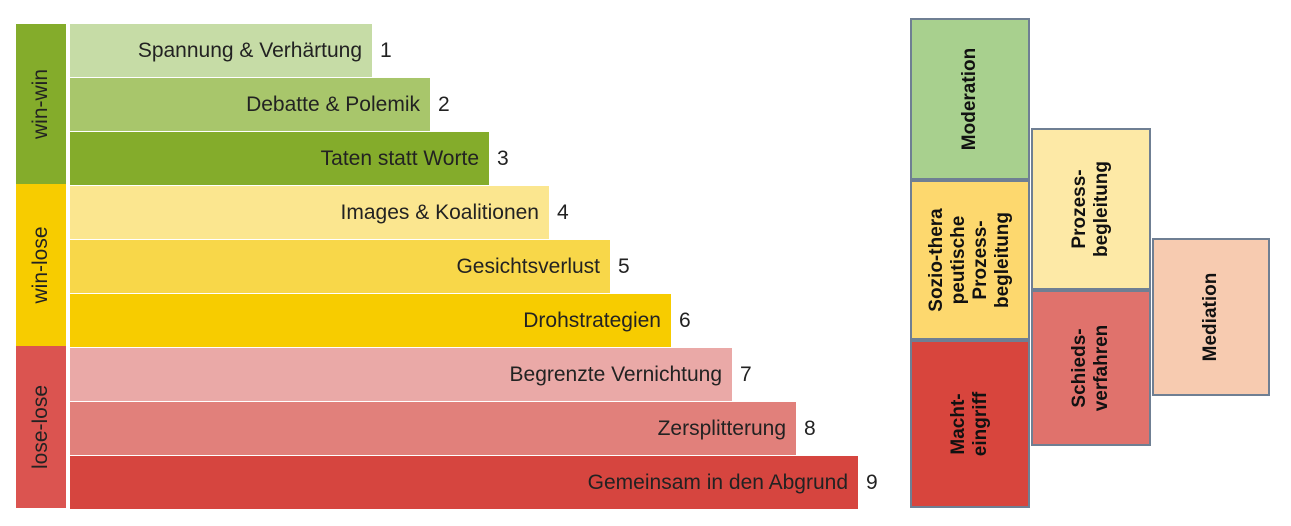  What do you see at coordinates (386, 50) in the screenshot?
I see `stage-number: 1` at bounding box center [386, 50].